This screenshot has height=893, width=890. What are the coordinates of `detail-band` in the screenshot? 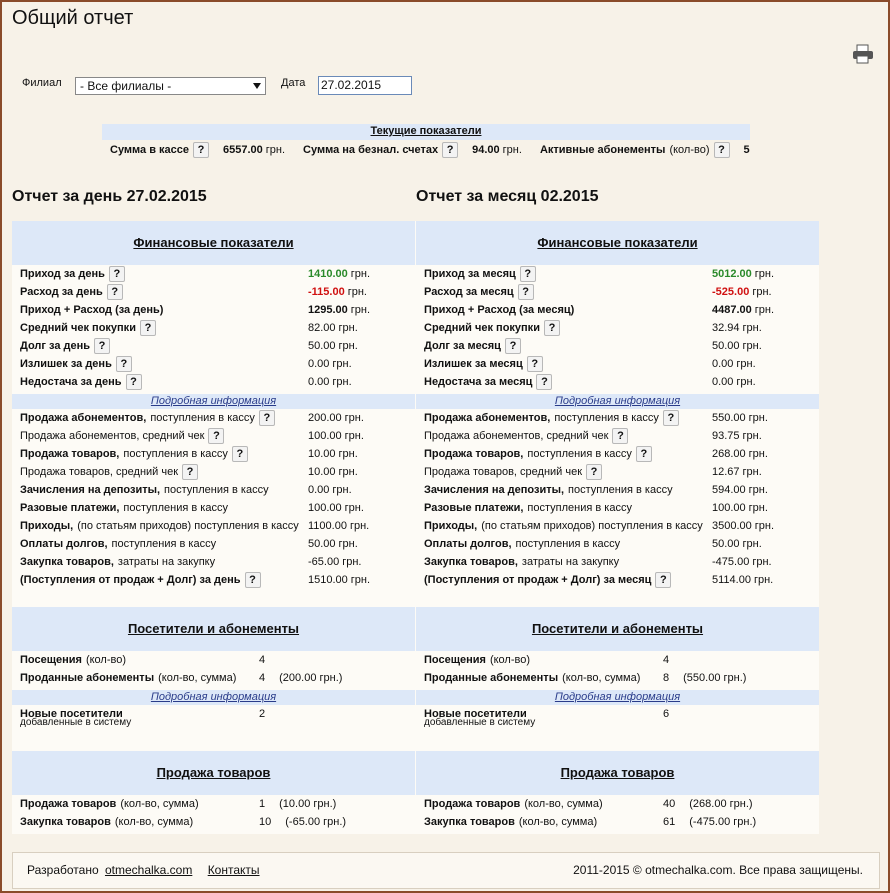 It's located at (213, 697).